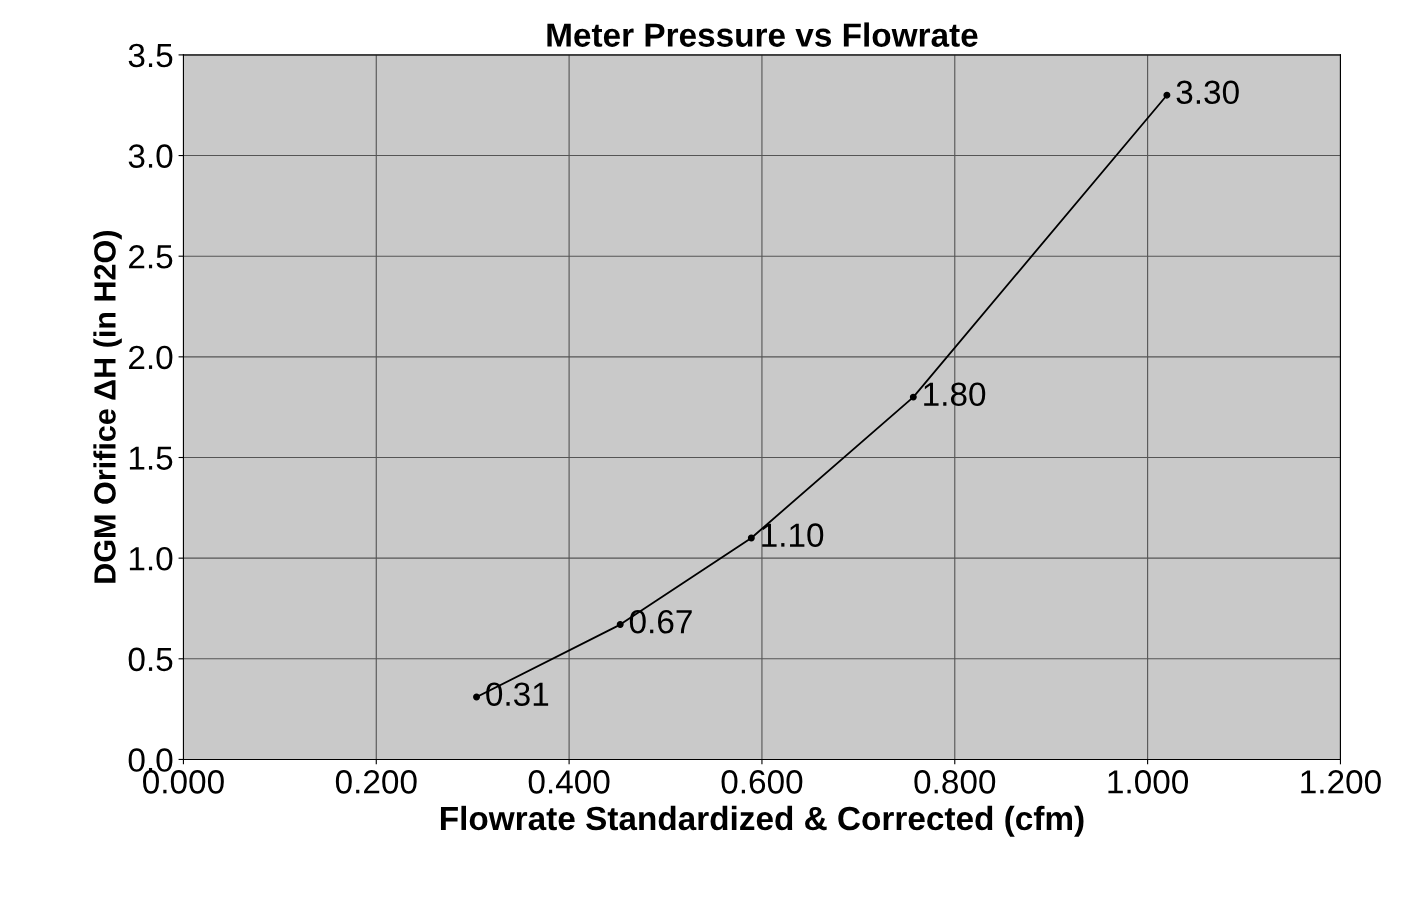 This screenshot has width=1411, height=915. What do you see at coordinates (793, 535) in the screenshot?
I see `data-label: 1.10` at bounding box center [793, 535].